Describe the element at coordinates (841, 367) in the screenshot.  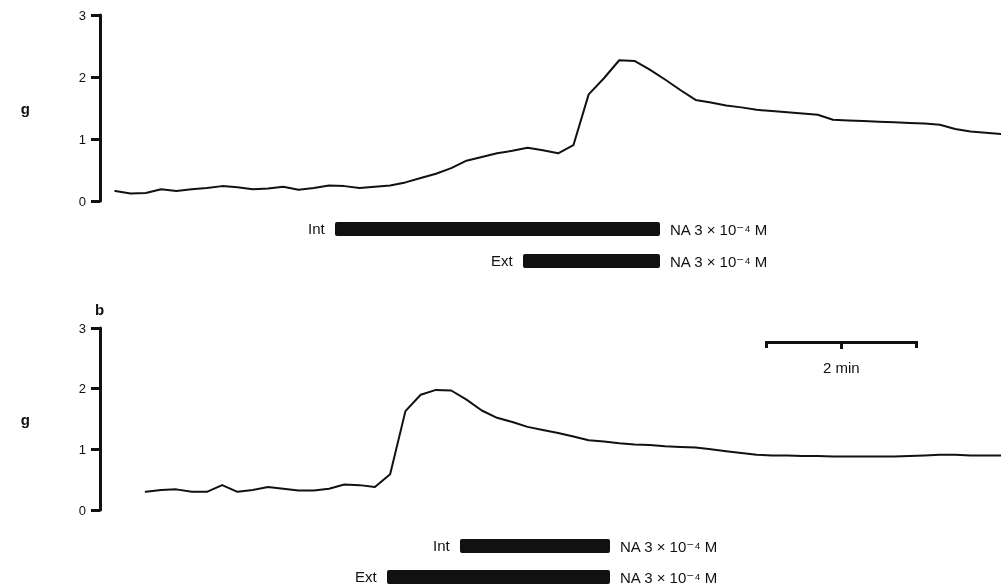
I see `annotation: 2 min` at that location.